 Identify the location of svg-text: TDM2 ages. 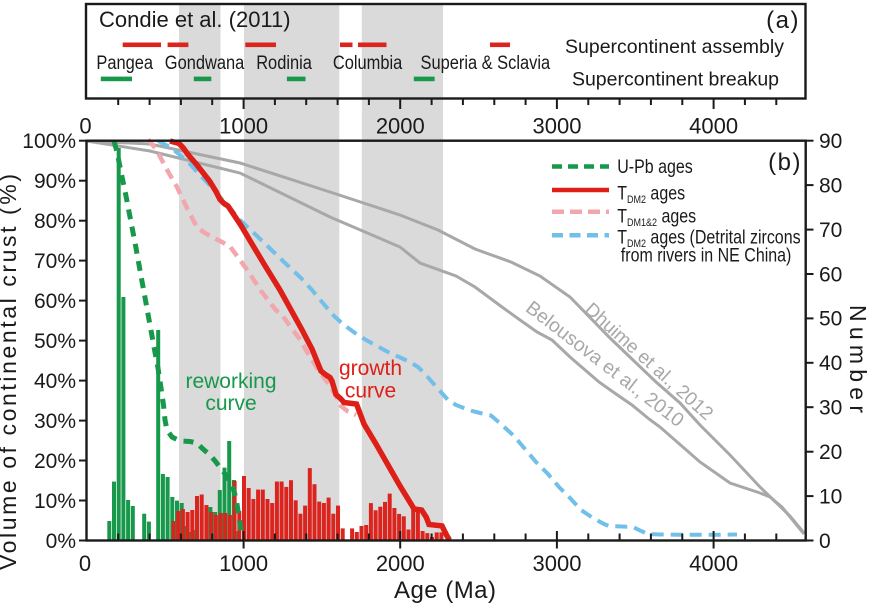
(651, 194).